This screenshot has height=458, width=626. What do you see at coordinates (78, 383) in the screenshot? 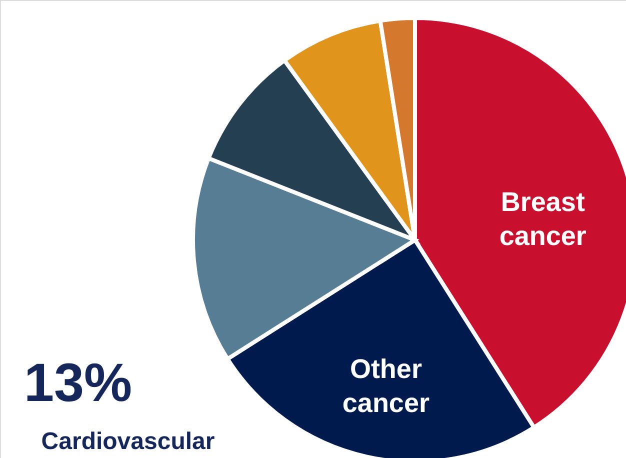
I see `text: 13%` at bounding box center [78, 383].